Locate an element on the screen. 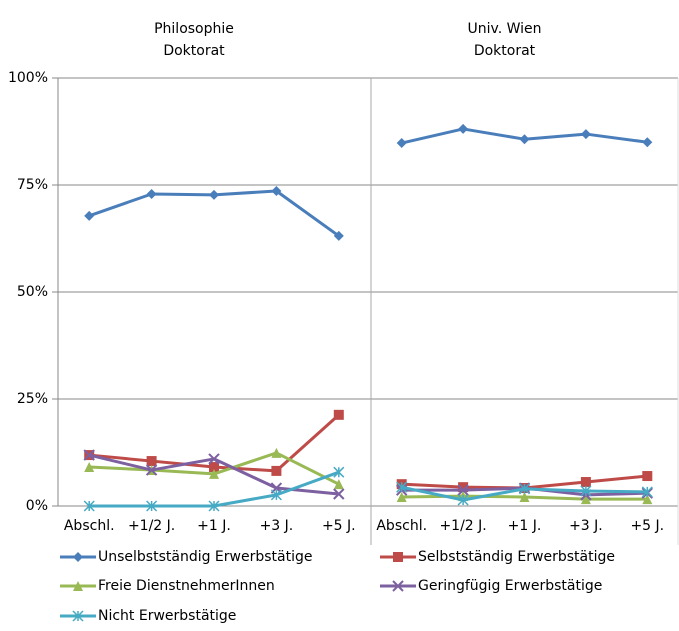 The height and width of the screenshot is (631, 679). legend-label: Selbstständig Erwerbstätige is located at coordinates (516, 557).